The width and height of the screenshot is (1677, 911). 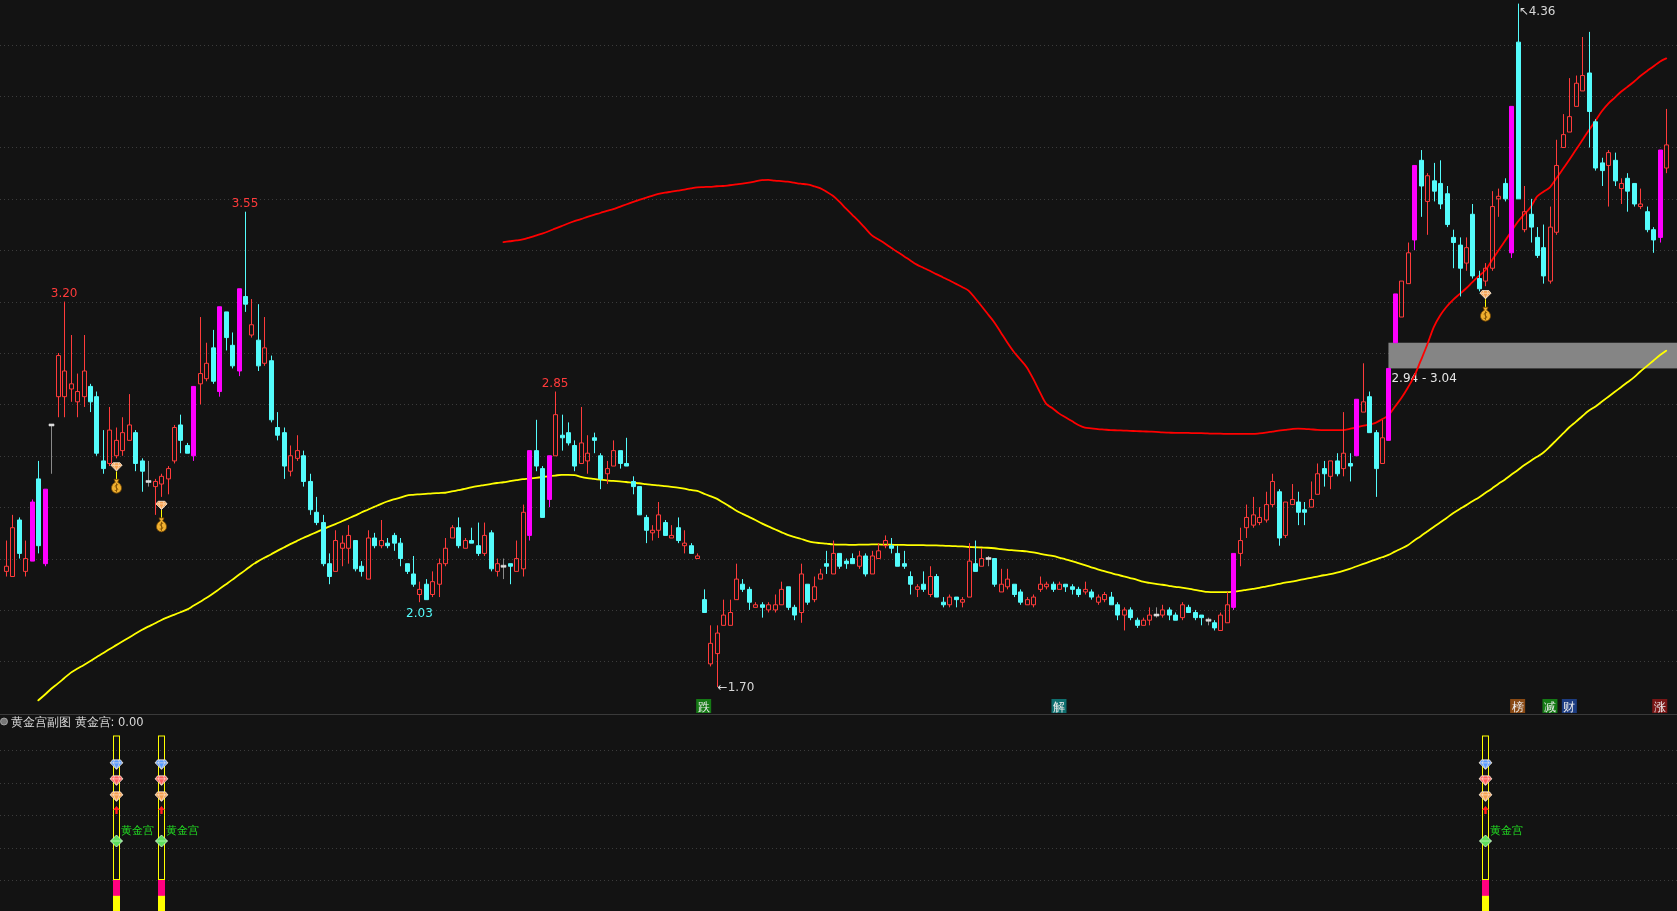 What do you see at coordinates (64, 292) in the screenshot?
I see `annotation: 3.20` at bounding box center [64, 292].